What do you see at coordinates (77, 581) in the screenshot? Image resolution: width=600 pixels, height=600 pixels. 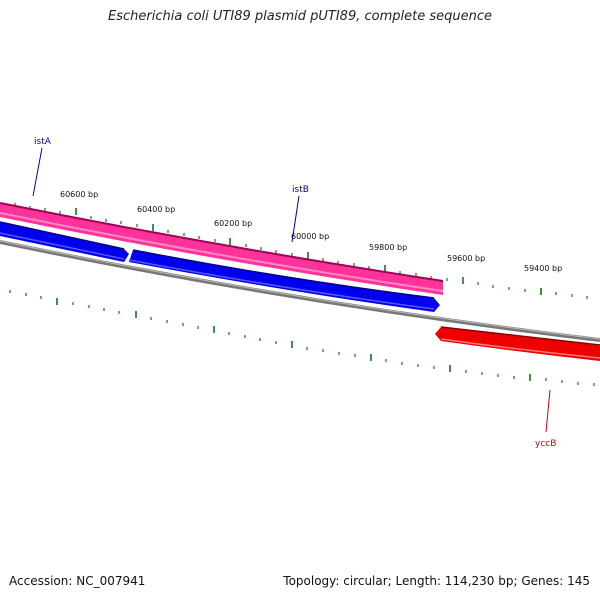 I see `accession-label: Accession: NC_007941` at bounding box center [77, 581].